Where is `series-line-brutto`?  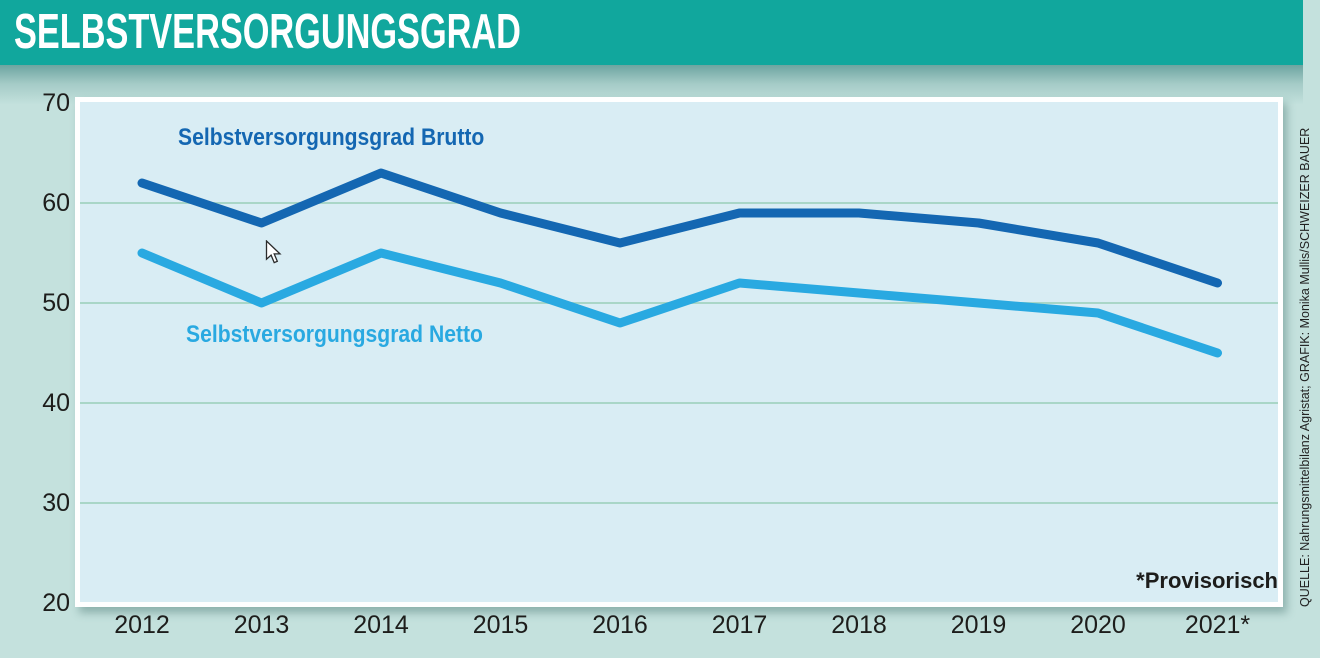
series-line-brutto is located at coordinates (679, 228).